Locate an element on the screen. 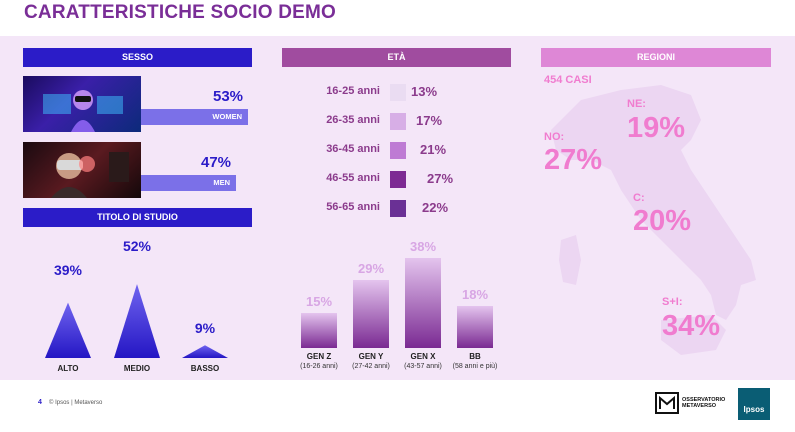 This screenshot has width=795, height=432. ipsos-logo: Ipsos is located at coordinates (754, 404).